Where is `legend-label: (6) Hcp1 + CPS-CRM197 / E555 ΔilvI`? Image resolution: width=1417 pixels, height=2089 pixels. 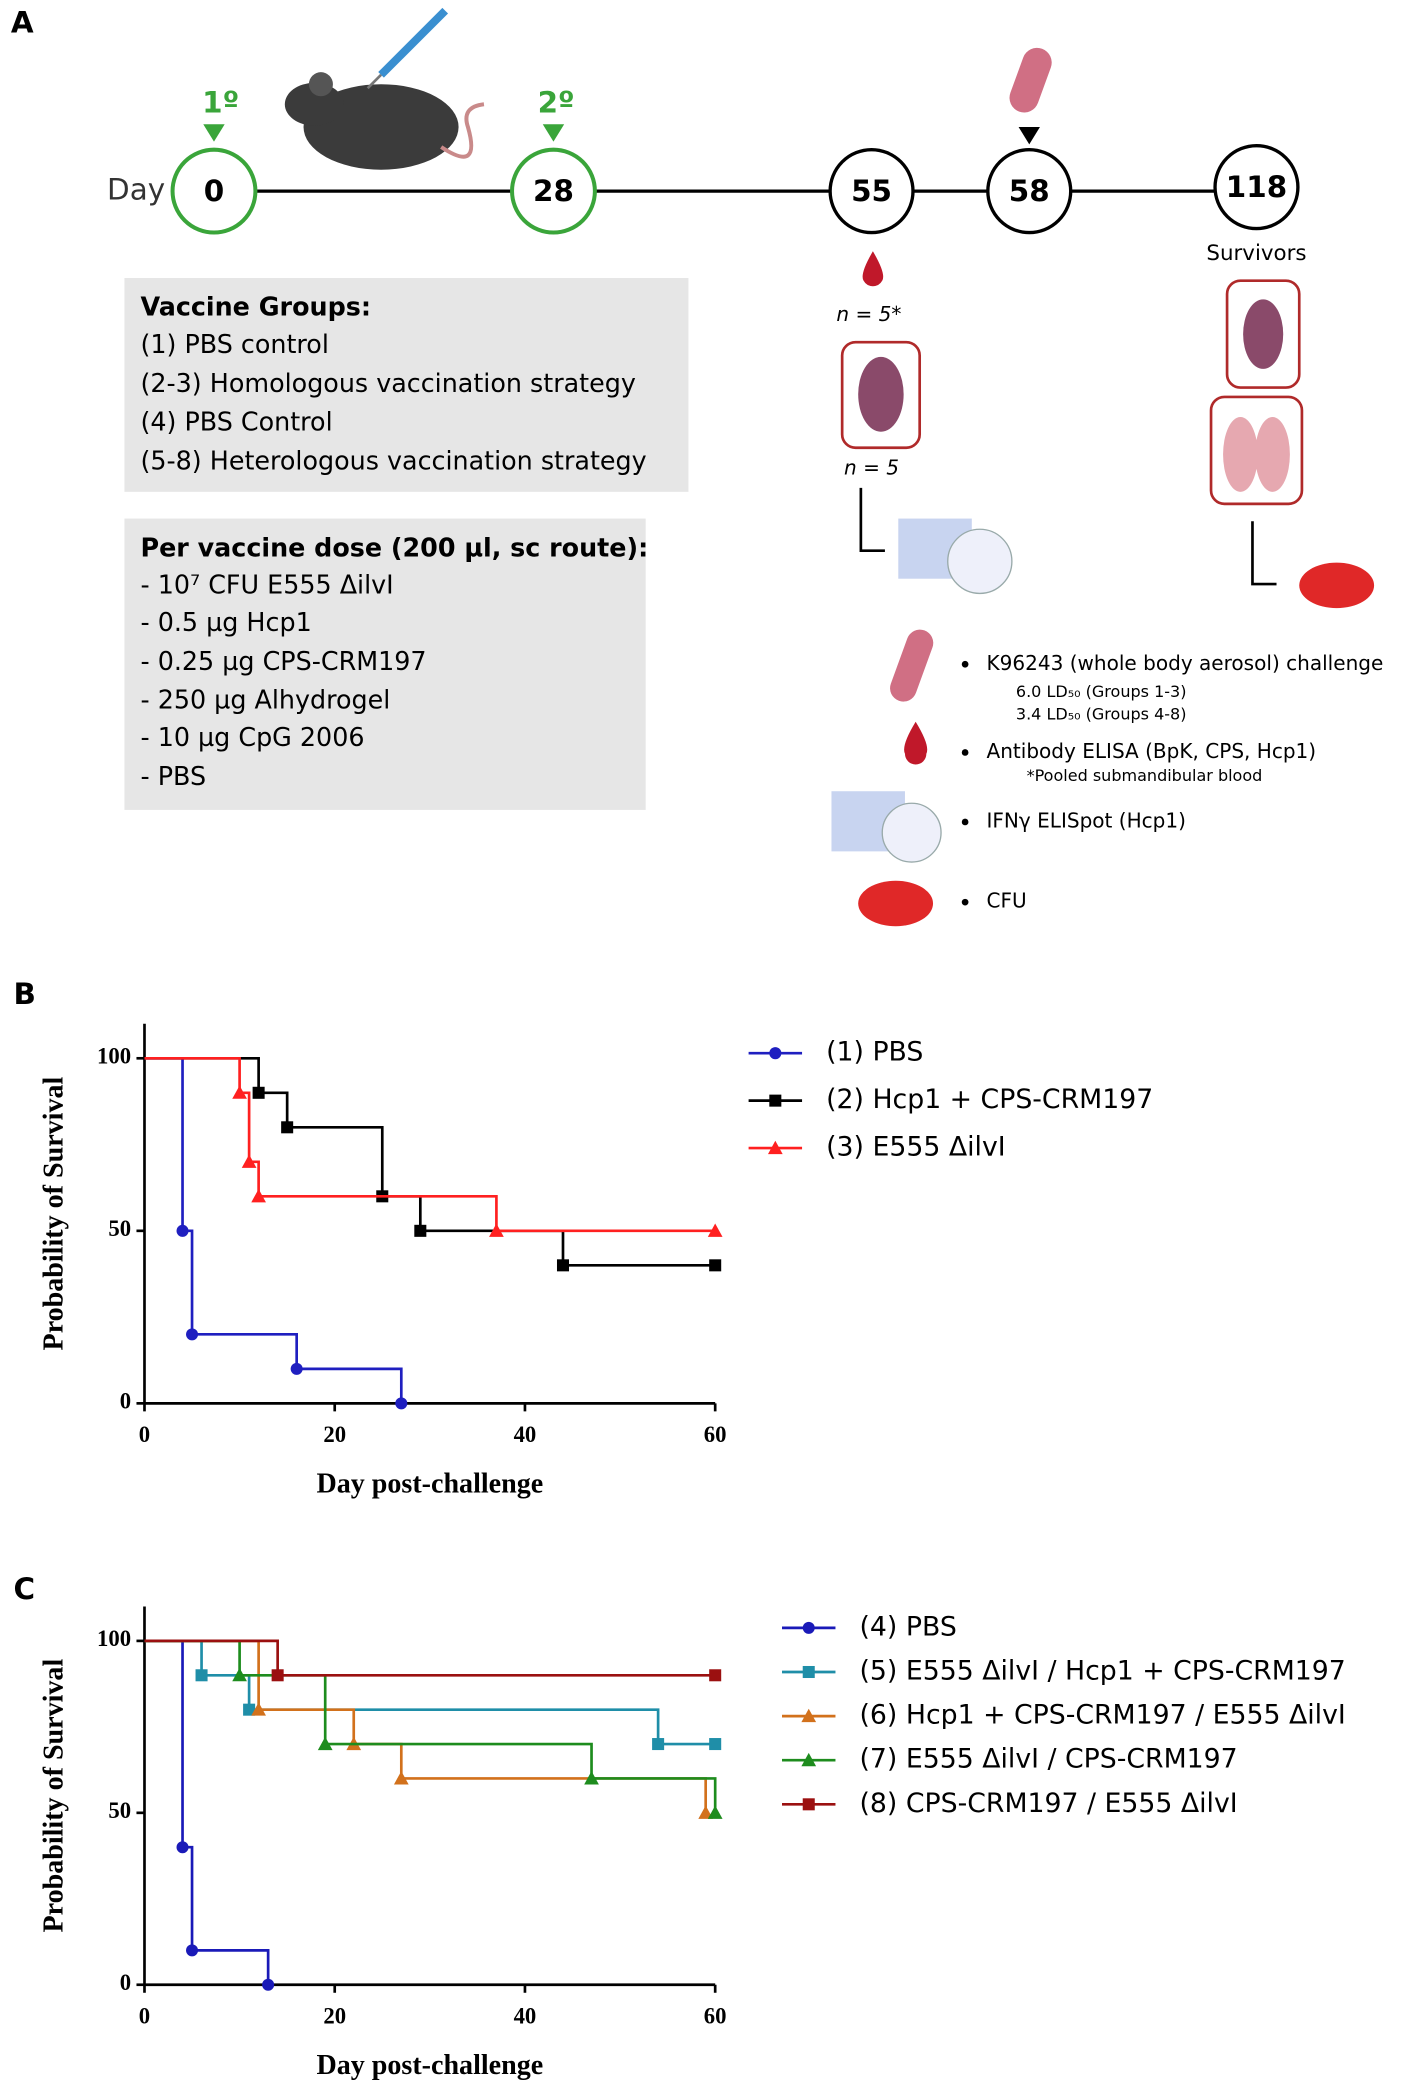
legend-label: (6) Hcp1 + CPS-CRM197 / E555 ΔilvI is located at coordinates (1103, 1715).